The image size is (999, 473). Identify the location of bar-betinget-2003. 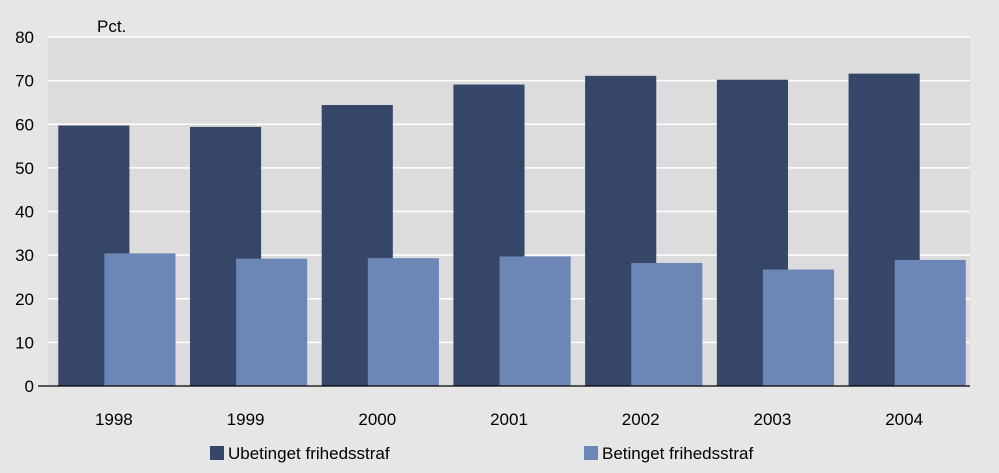
(798, 327).